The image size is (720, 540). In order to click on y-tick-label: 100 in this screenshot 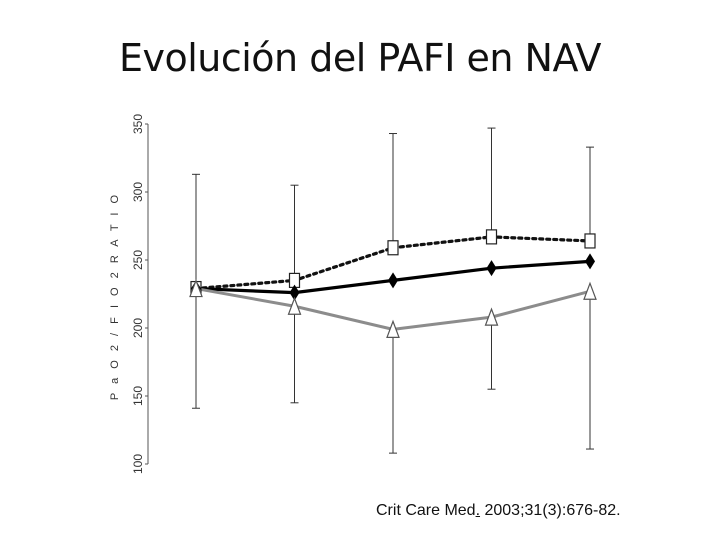, I will do `click(138, 464)`.